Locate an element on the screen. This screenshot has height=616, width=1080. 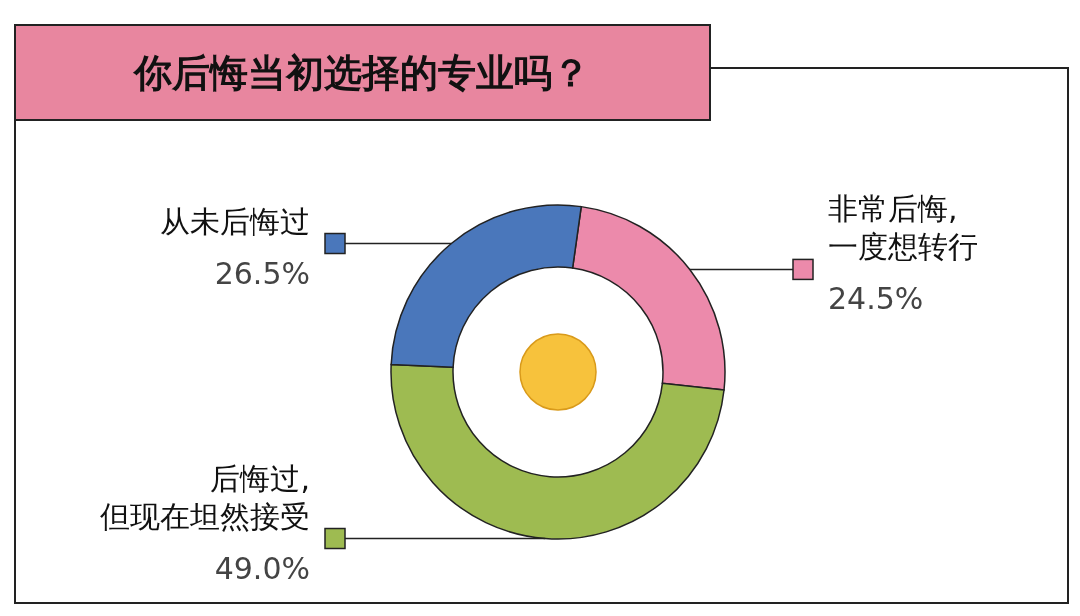
data-label: 26.5% is located at coordinates (262, 273).